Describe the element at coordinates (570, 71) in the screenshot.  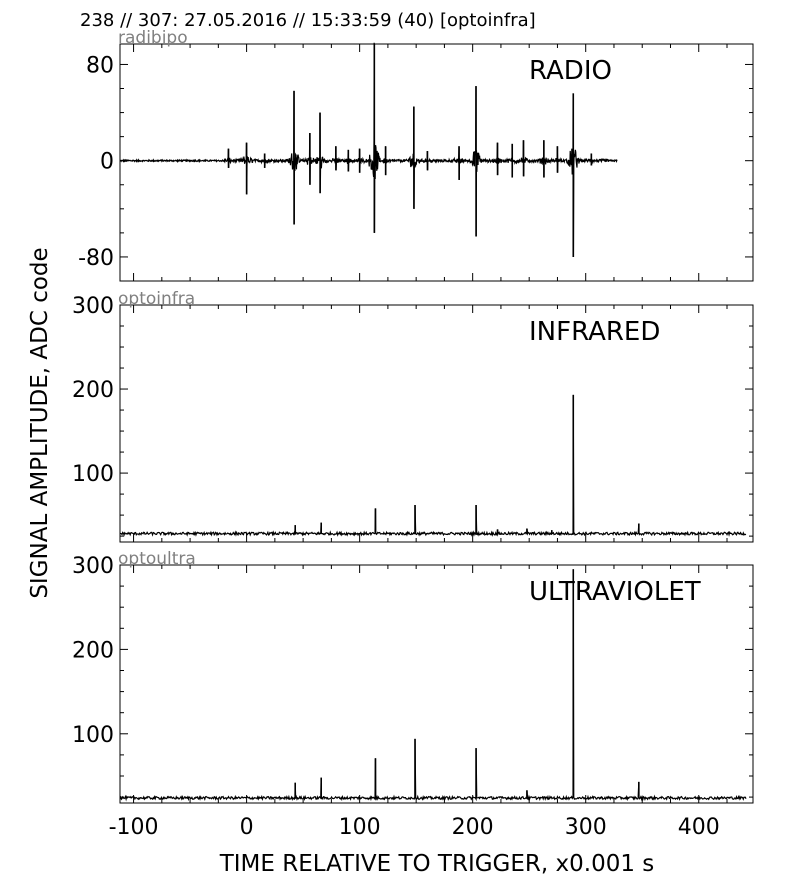
I see `signal-label: RADIO` at that location.